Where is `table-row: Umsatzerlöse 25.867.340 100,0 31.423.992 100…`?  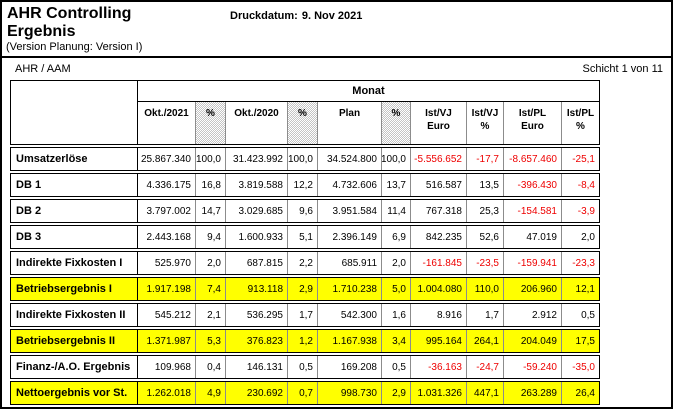
table-row: Umsatzerlöse 25.867.340 100,0 31.423.992 100… is located at coordinates (305, 159).